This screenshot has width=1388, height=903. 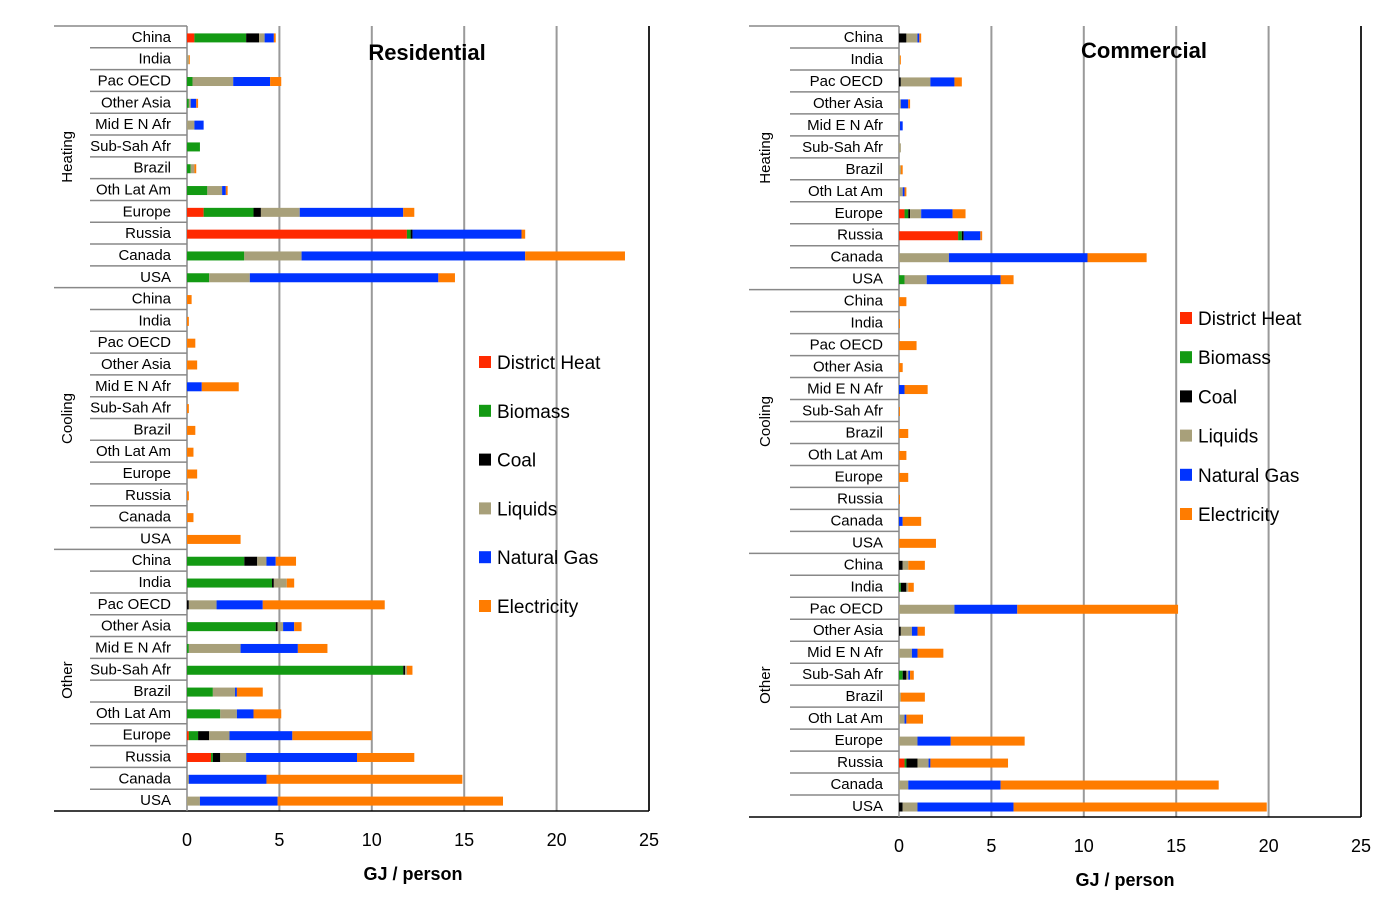 I want to click on bar-electricity-canada, so click(x=912, y=521).